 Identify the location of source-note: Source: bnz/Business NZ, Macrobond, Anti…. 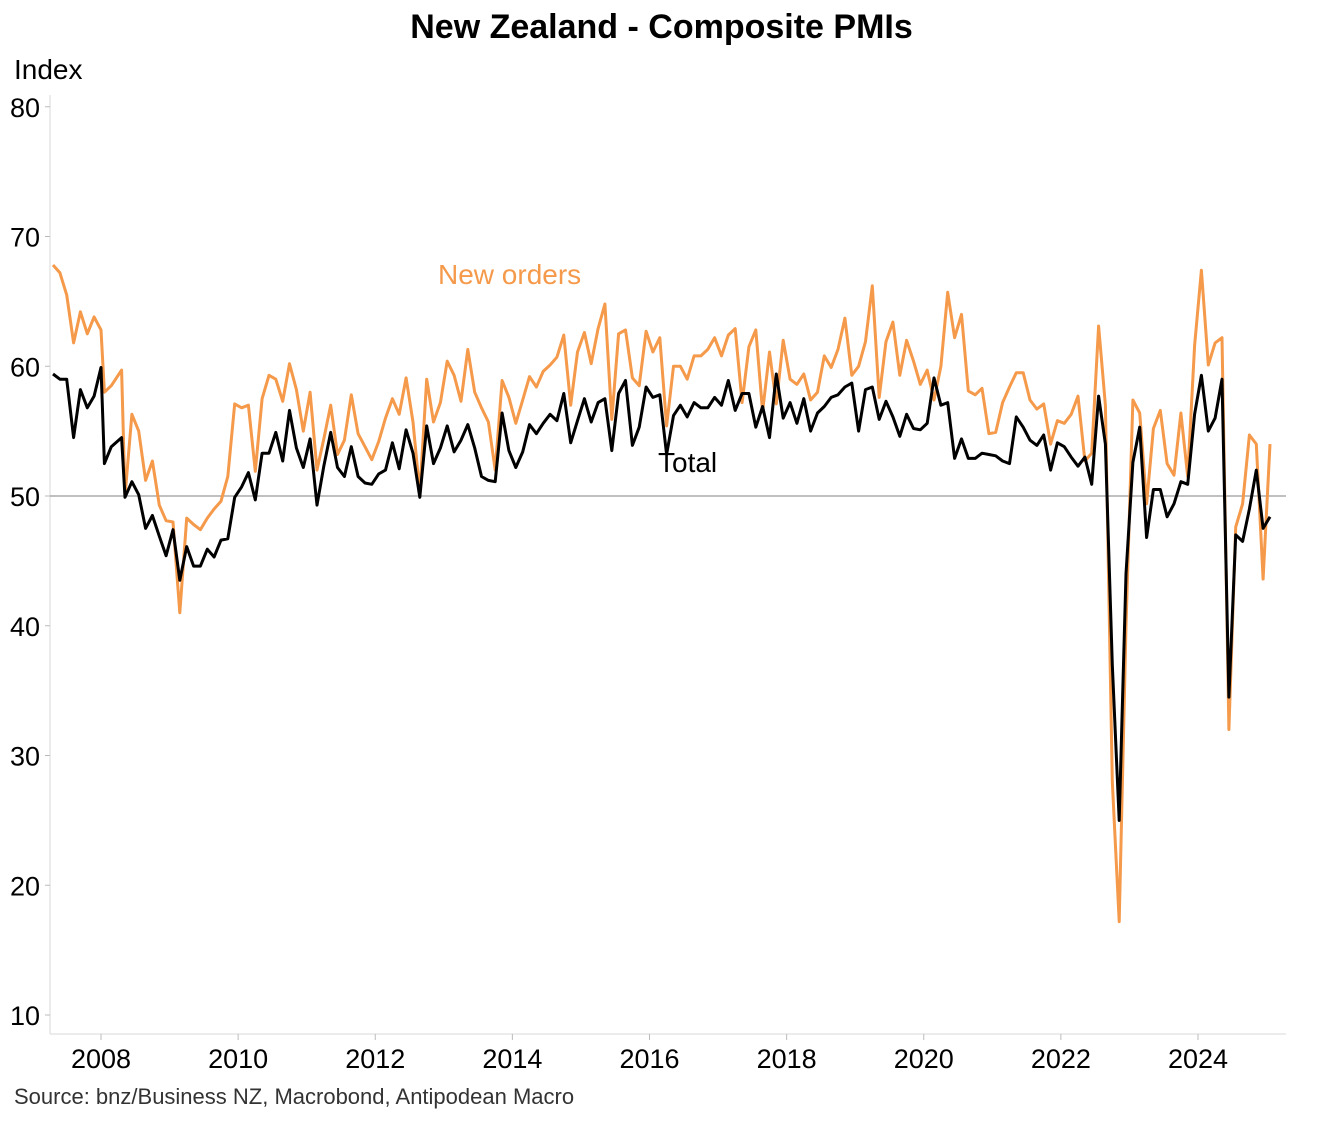
(294, 1096).